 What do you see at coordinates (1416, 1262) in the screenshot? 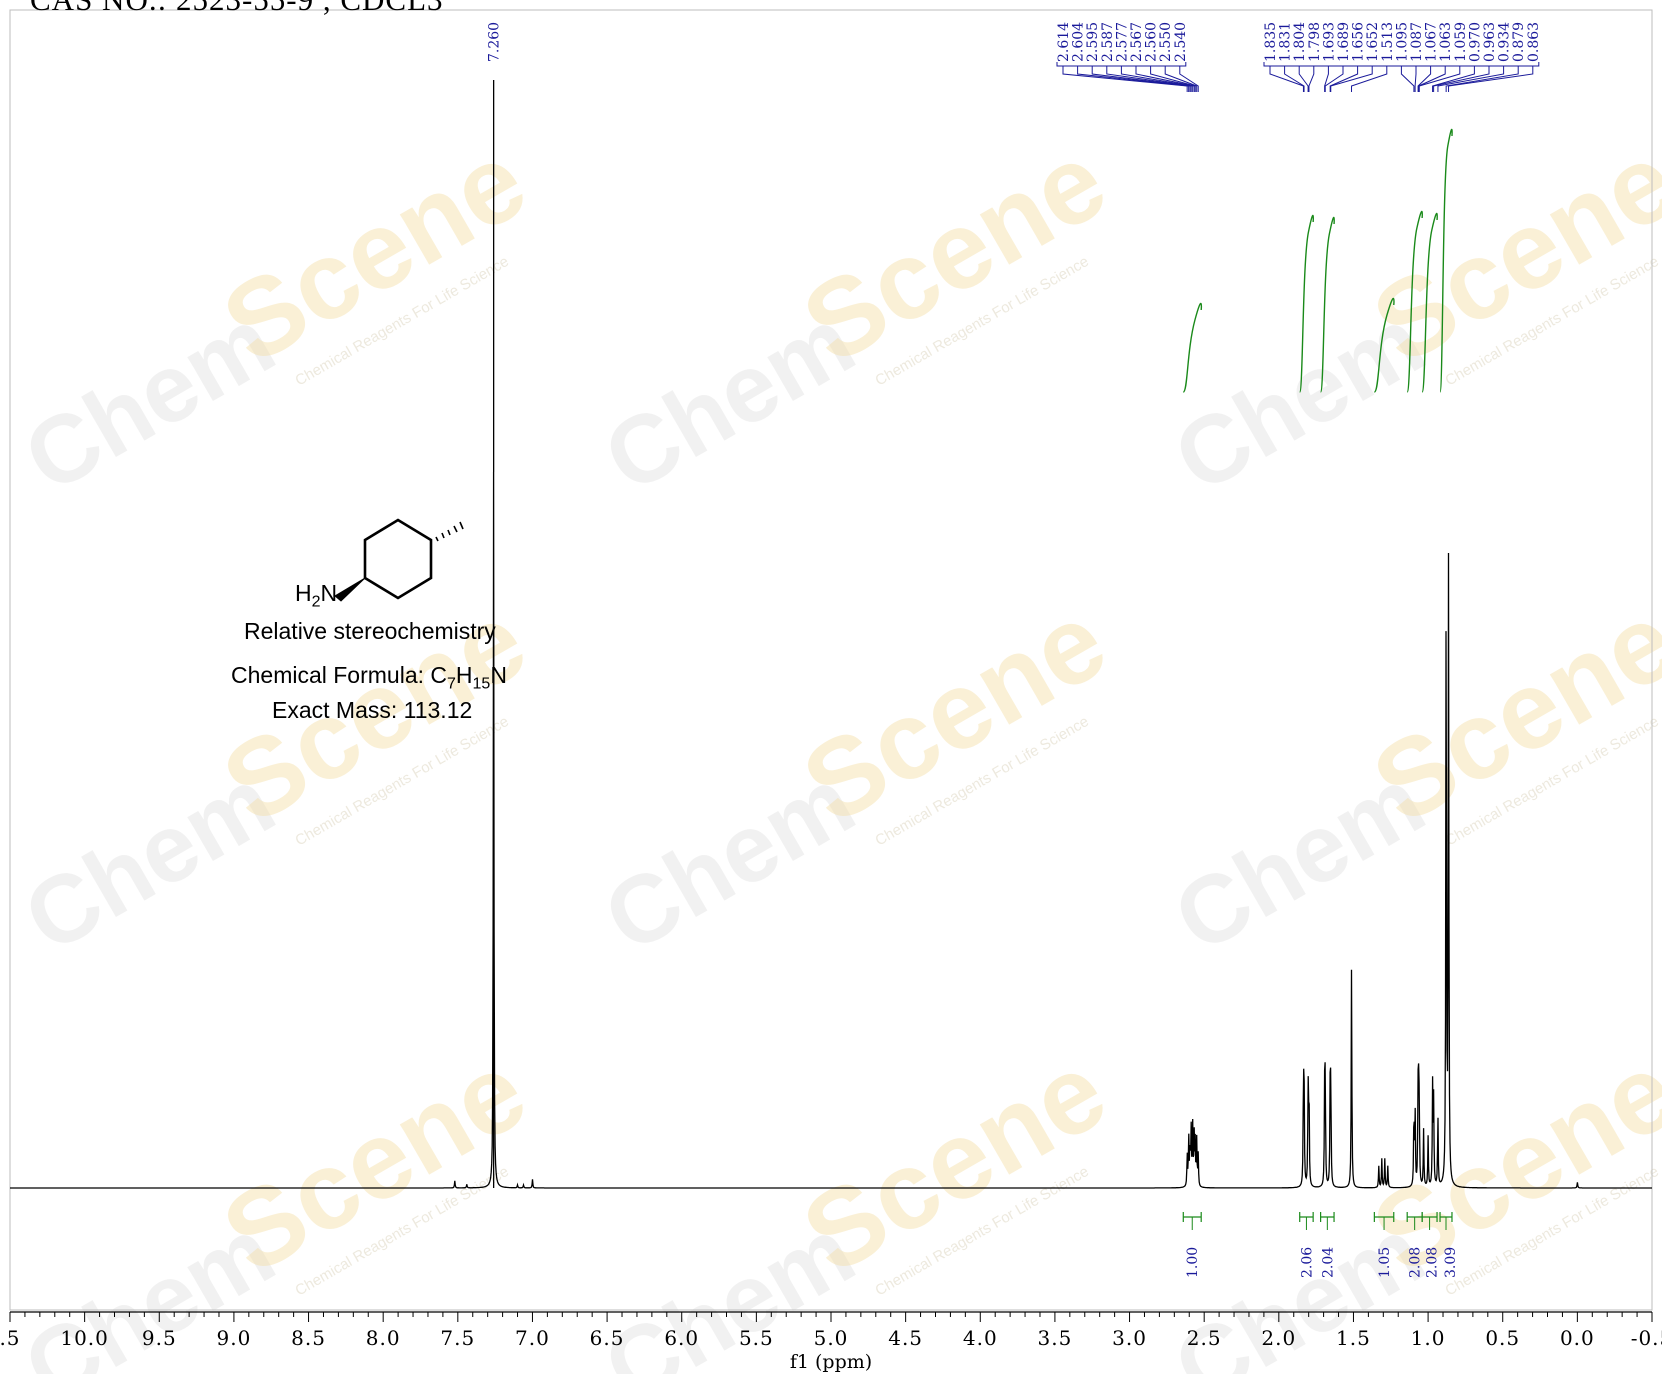
I see `integral-value: 2.08` at bounding box center [1416, 1262].